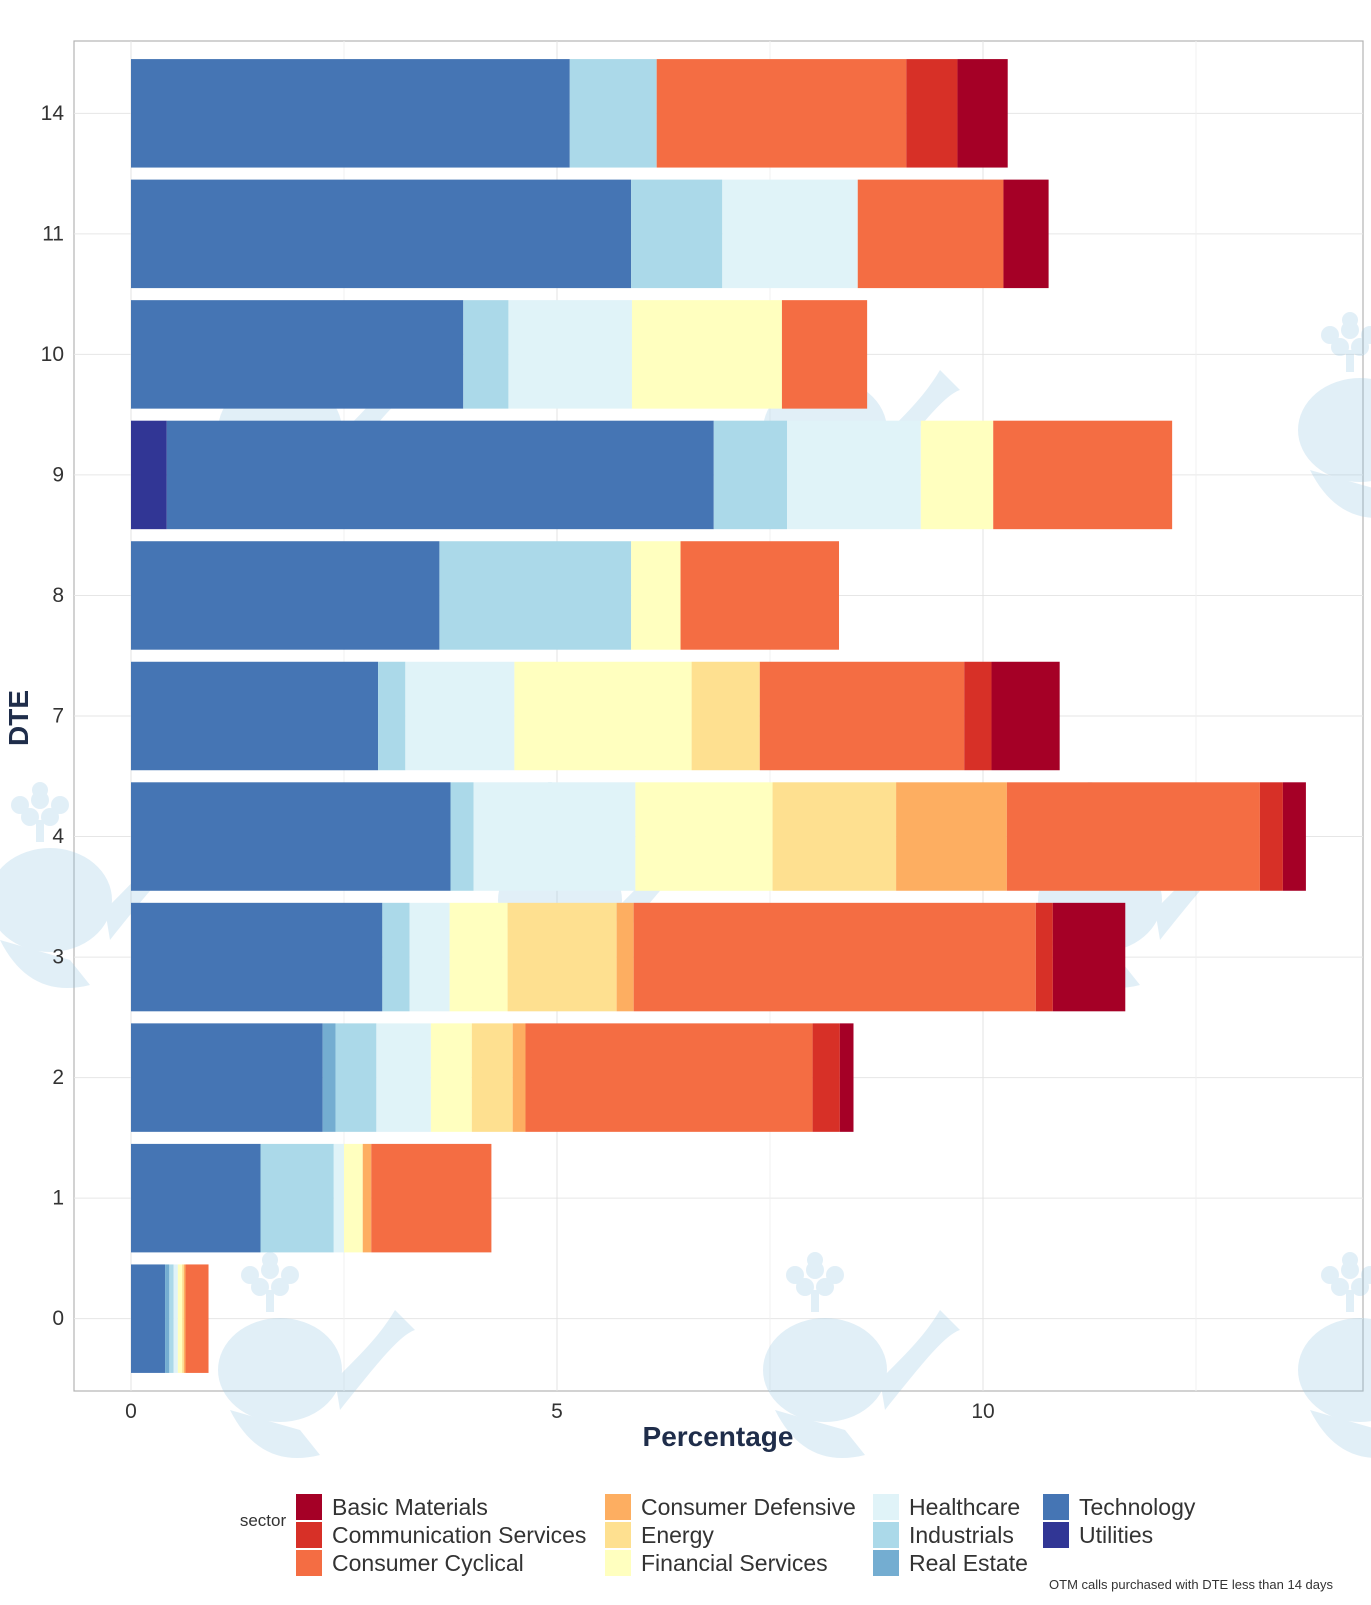 This screenshot has width=1371, height=1605. Describe the element at coordinates (58, 474) in the screenshot. I see `y-tick-label: 9` at that location.